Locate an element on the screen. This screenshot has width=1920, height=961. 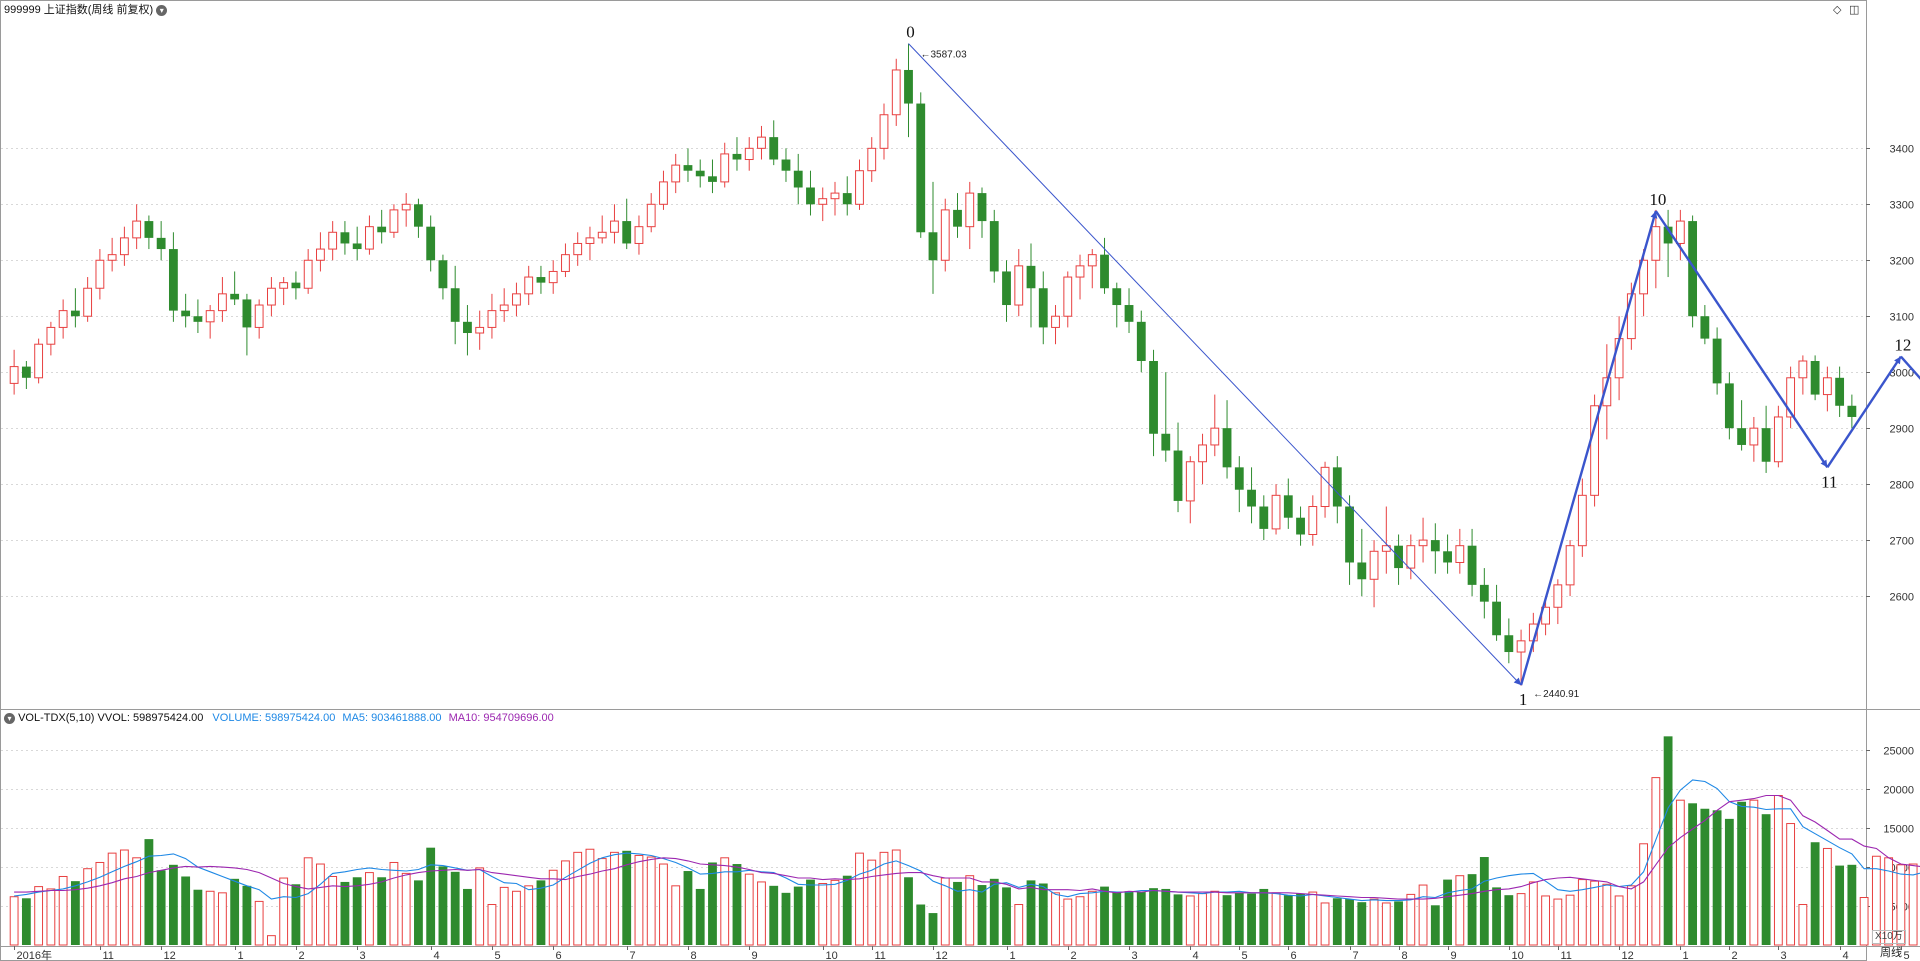
time-tick-label: 10 is located at coordinates (1518, 955).